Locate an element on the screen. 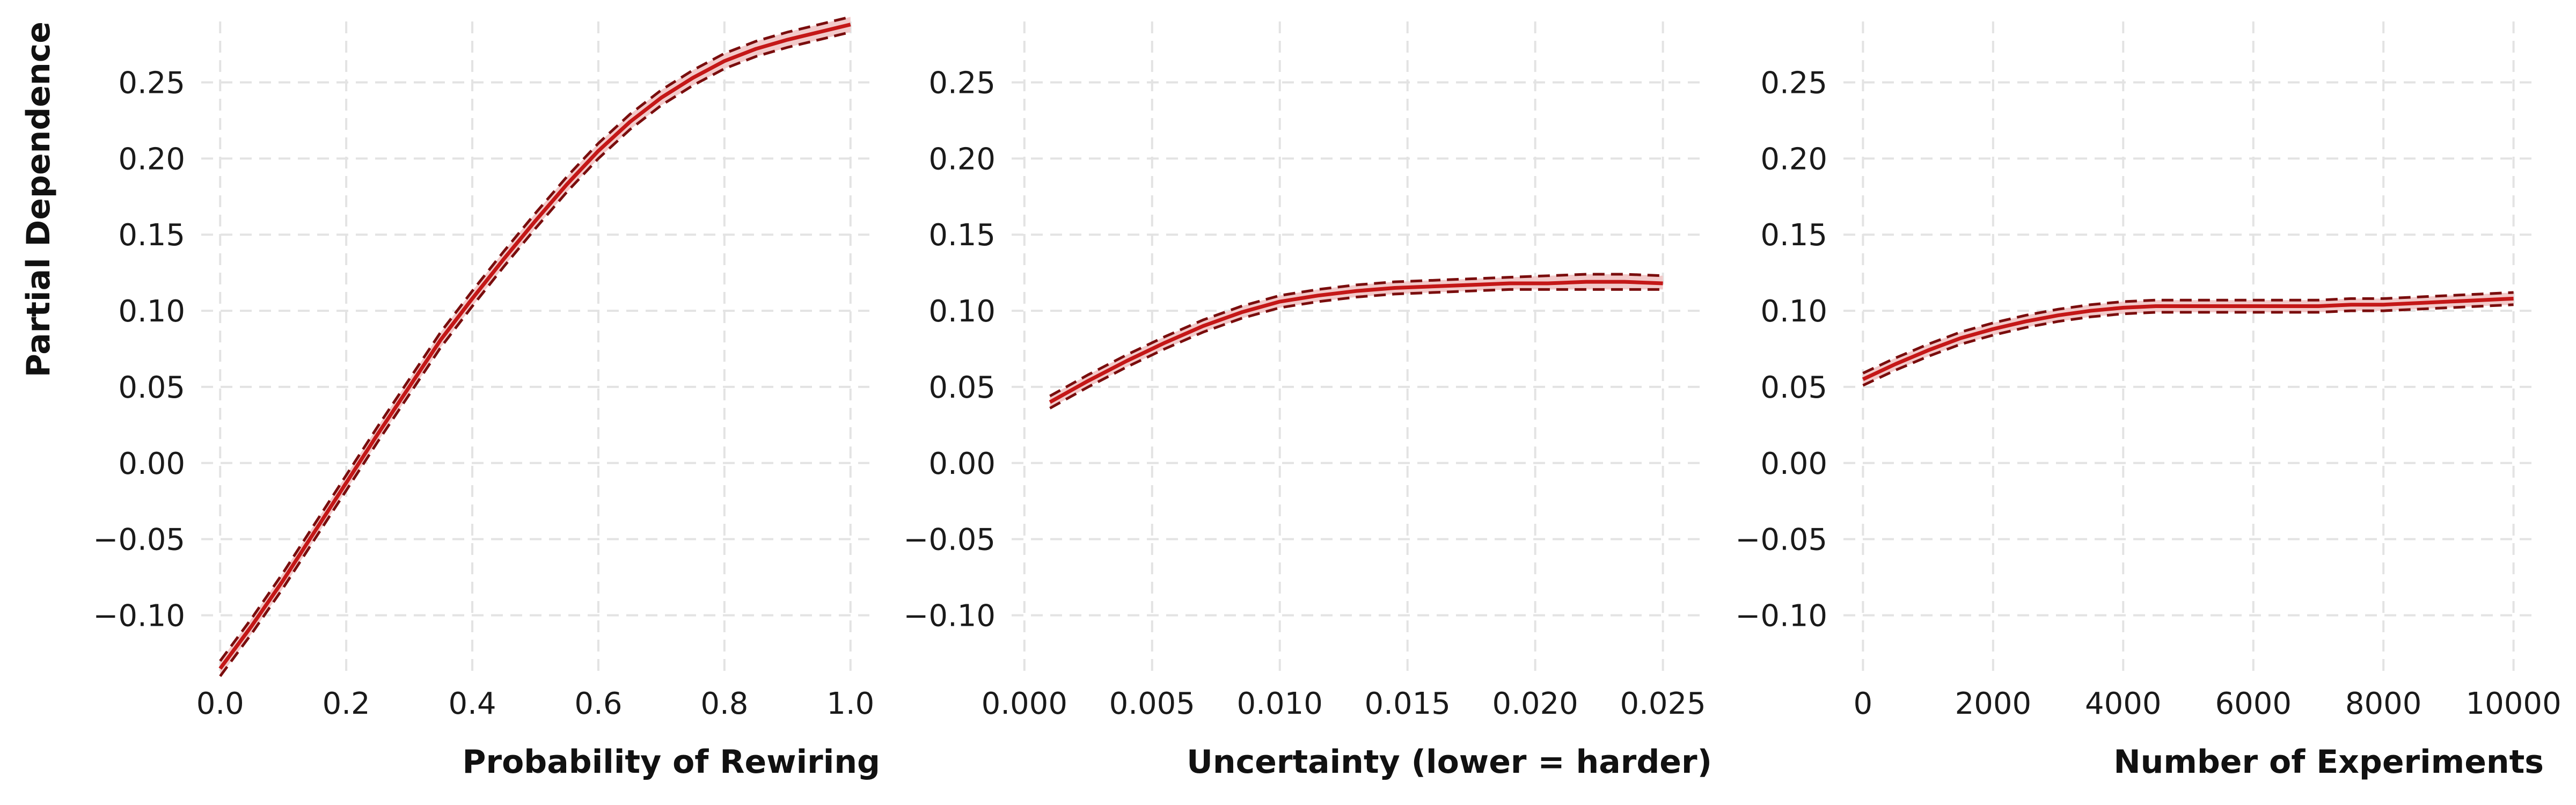 The width and height of the screenshot is (2576, 805). x-tick-label: 0.005 is located at coordinates (1152, 703).